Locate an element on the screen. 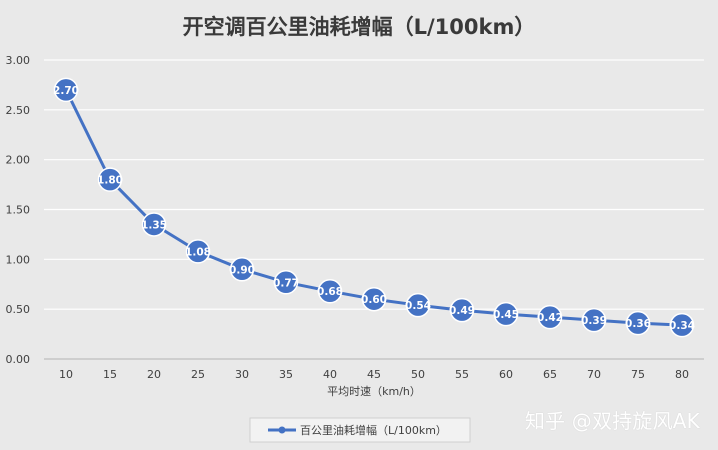 The image size is (718, 450). data-label: 2.70 is located at coordinates (66, 91).